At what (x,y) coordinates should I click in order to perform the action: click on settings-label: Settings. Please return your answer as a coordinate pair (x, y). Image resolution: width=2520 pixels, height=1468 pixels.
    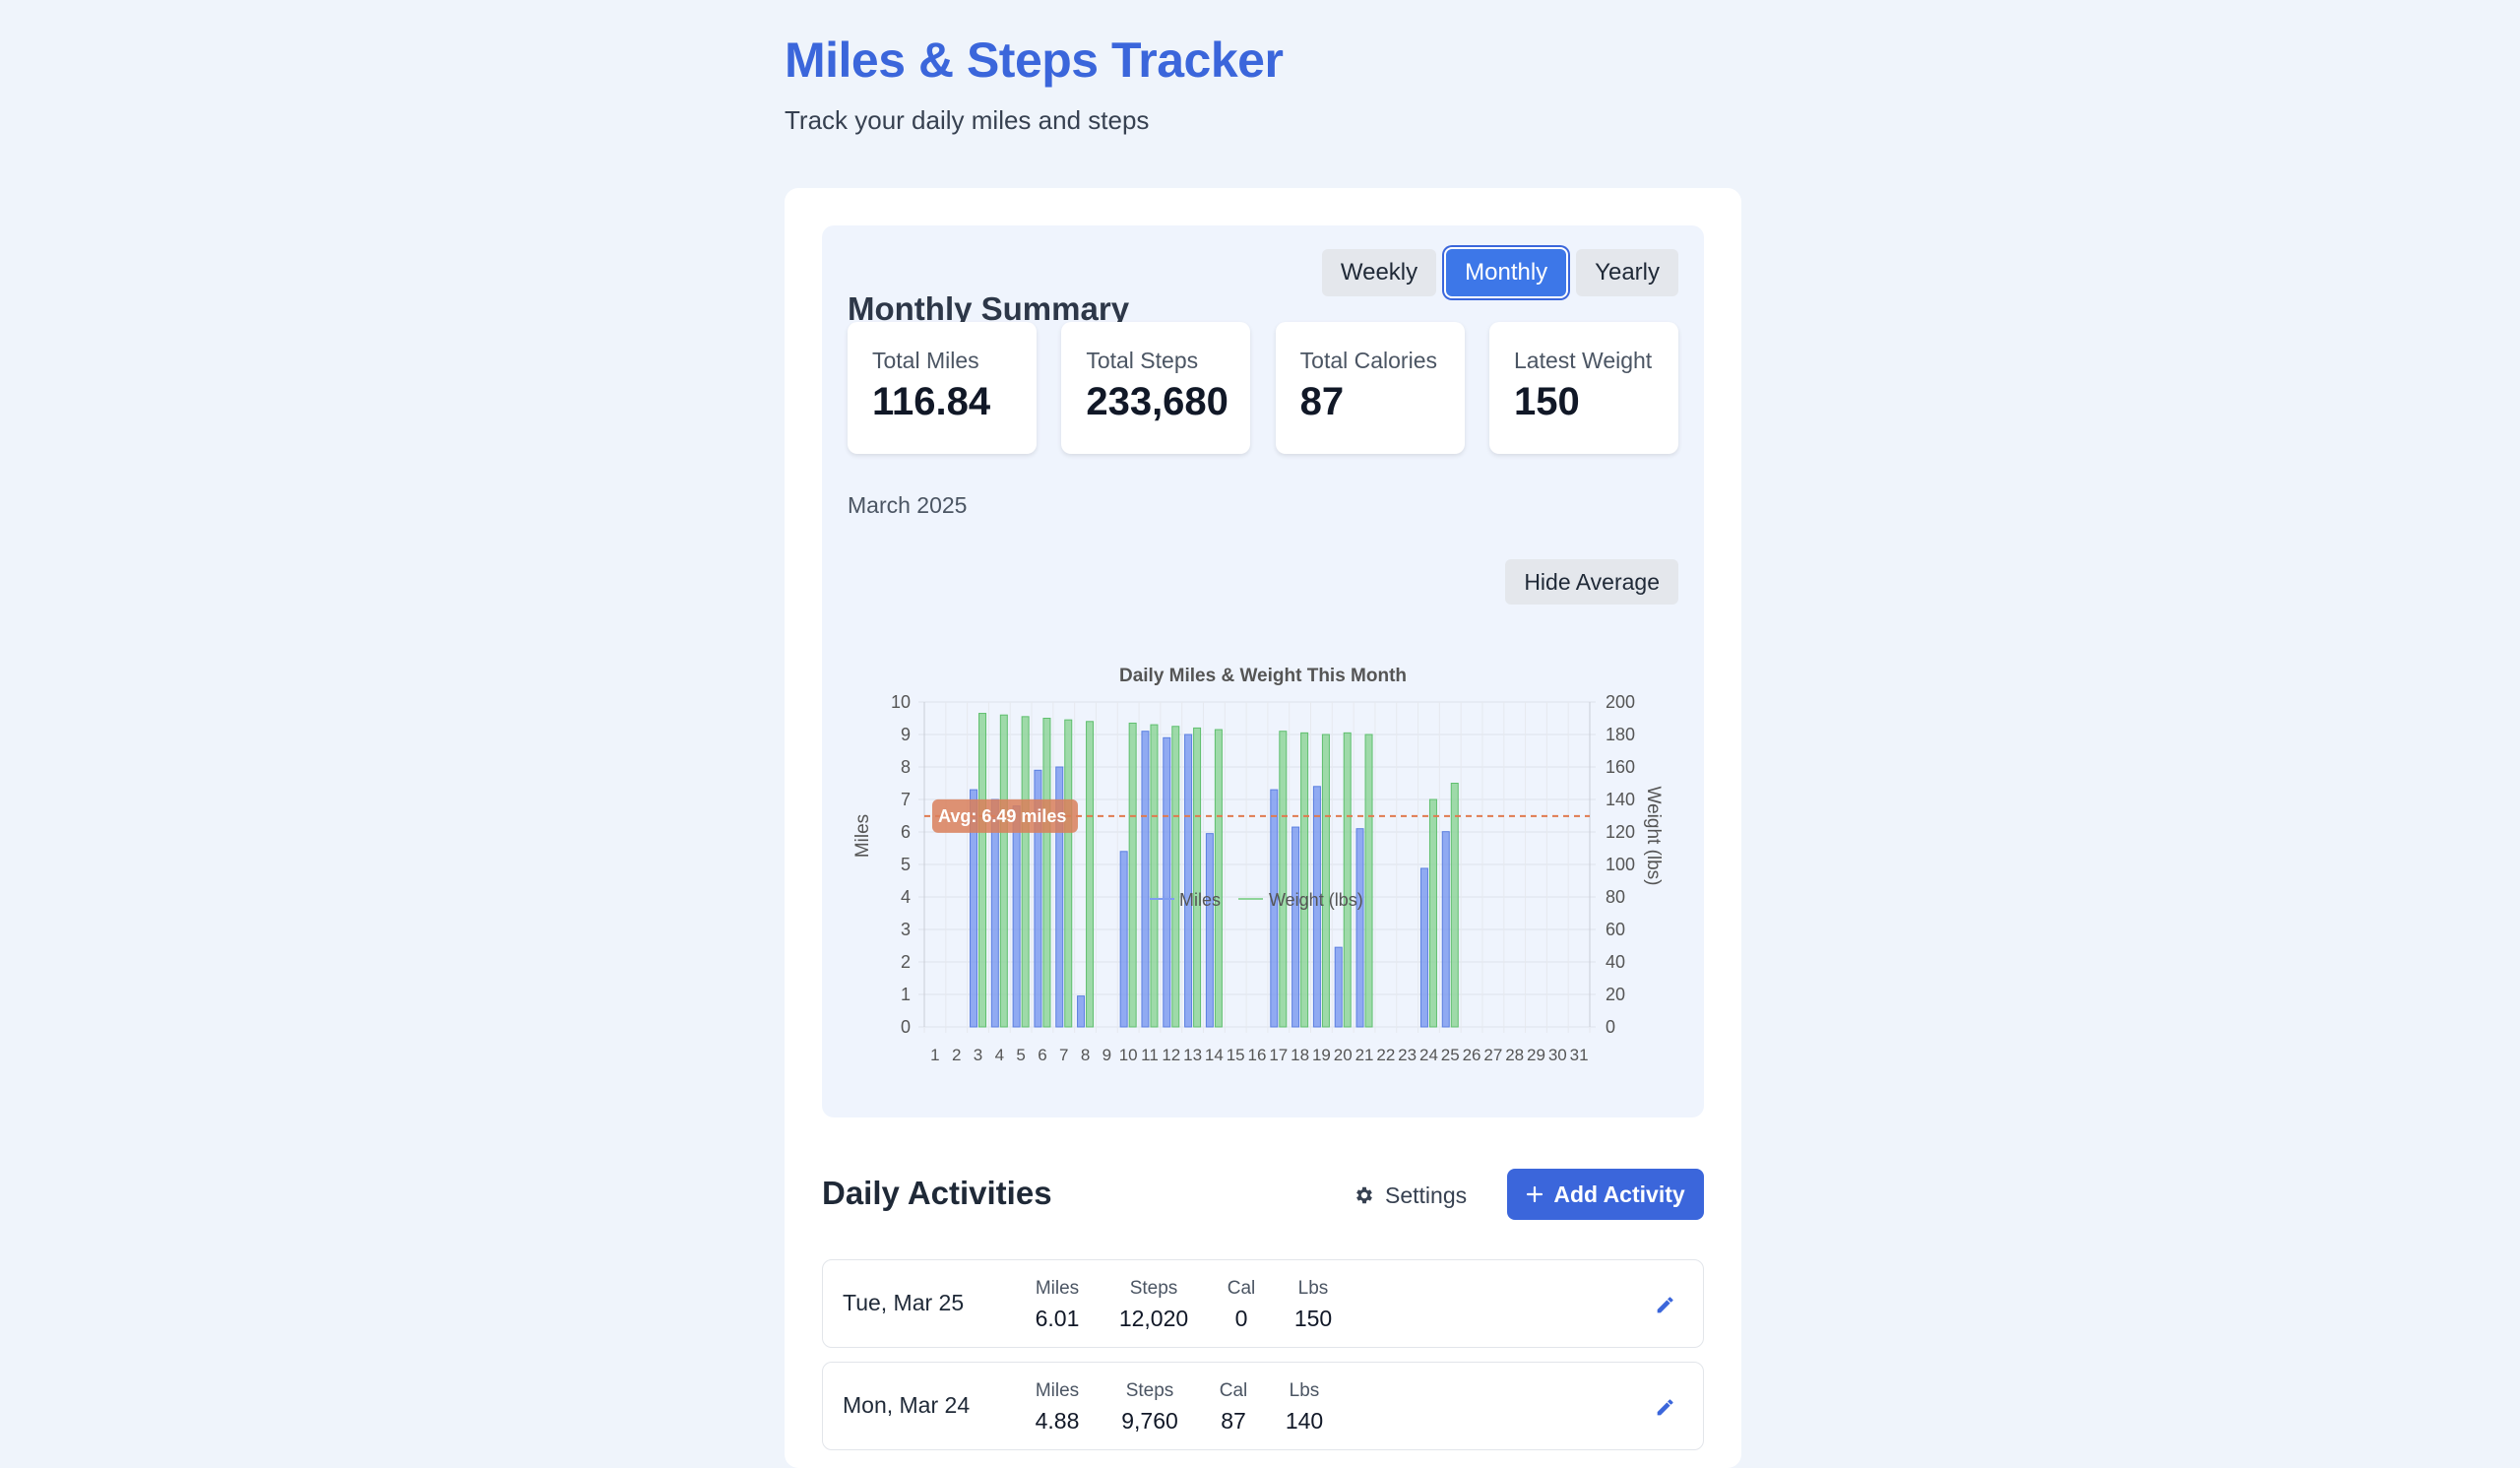
    Looking at the image, I should click on (1426, 1195).